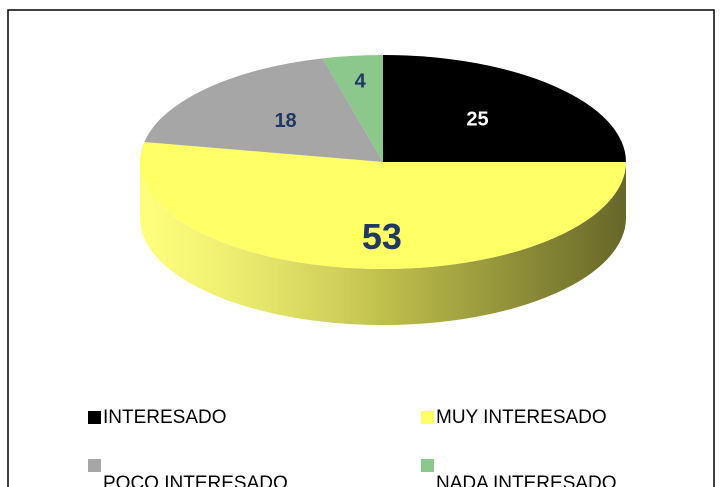 The image size is (722, 487). I want to click on legend-label: POCO INTERESADO, so click(195, 480).